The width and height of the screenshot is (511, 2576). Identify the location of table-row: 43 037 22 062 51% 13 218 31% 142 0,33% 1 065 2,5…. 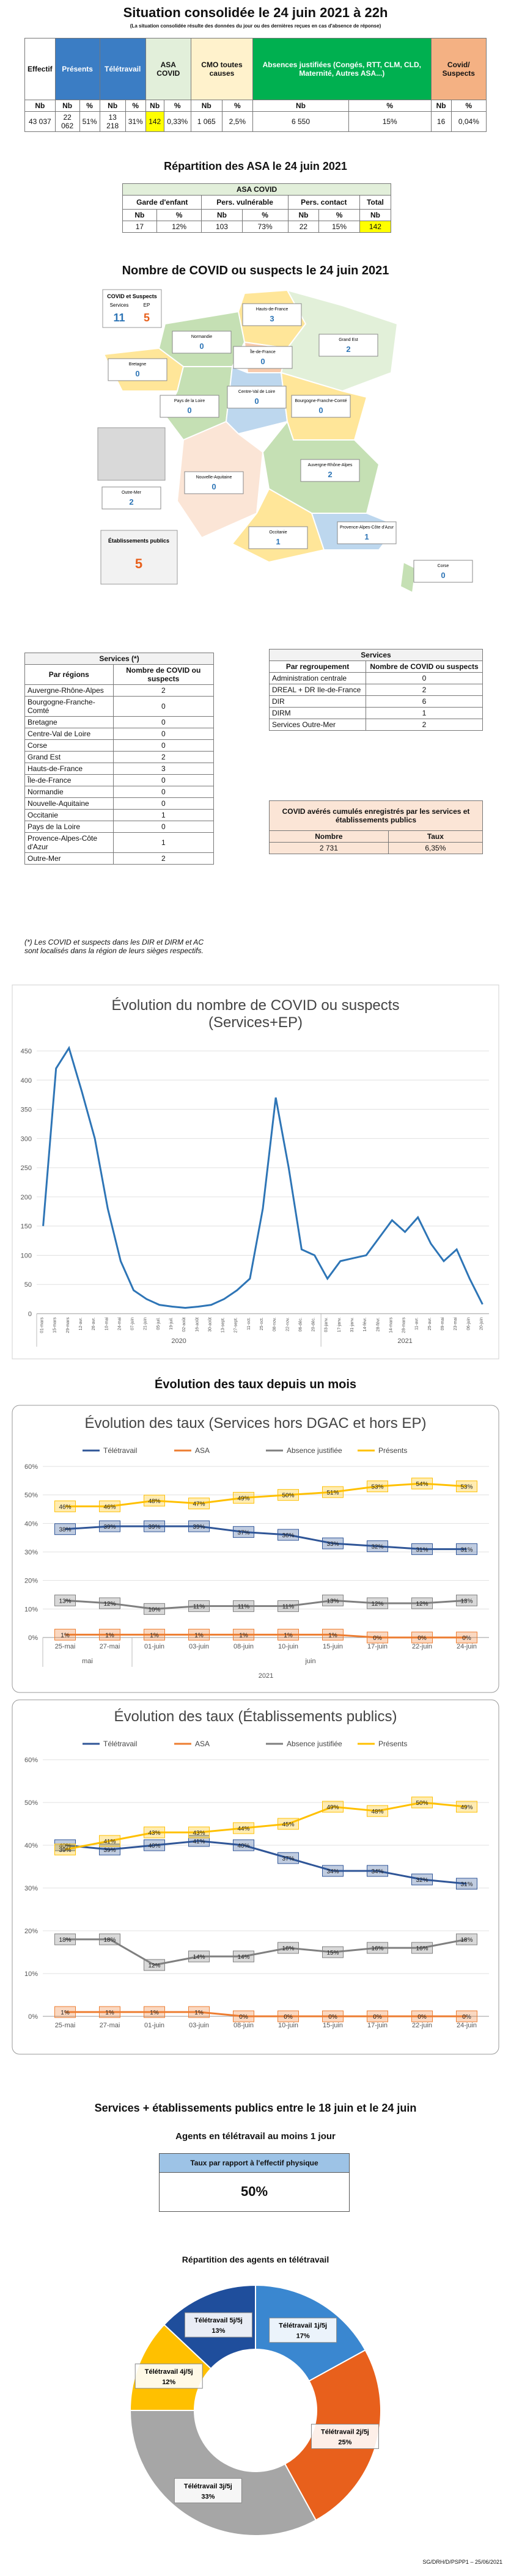
(256, 121).